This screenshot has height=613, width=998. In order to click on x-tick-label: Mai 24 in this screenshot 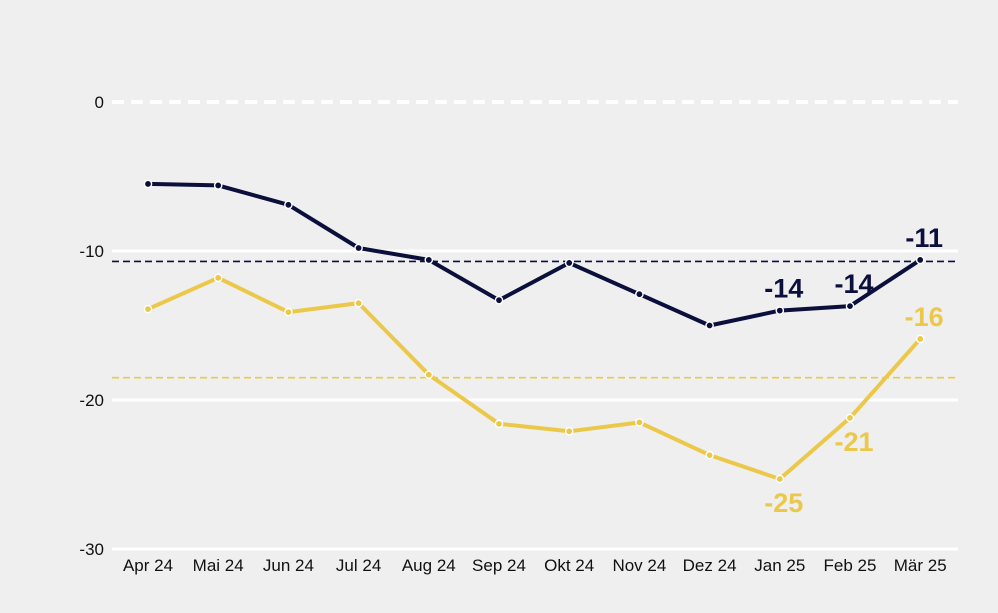, I will do `click(218, 565)`.